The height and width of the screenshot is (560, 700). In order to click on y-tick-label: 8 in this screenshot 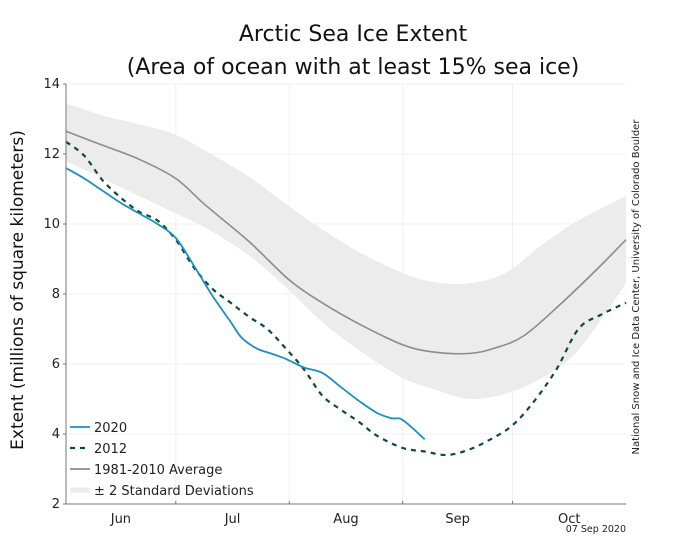, I will do `click(56, 294)`.